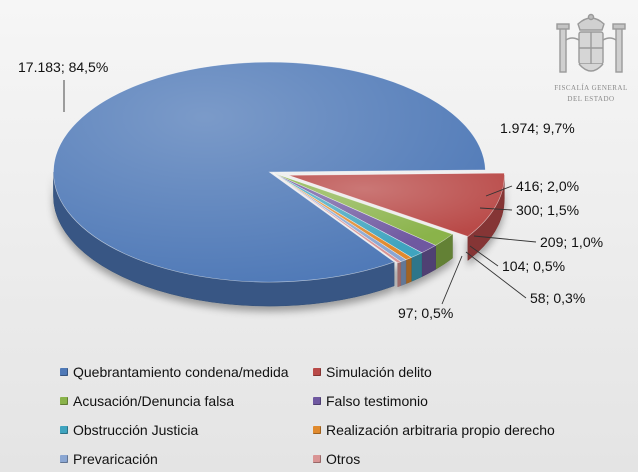 Image resolution: width=638 pixels, height=472 pixels. I want to click on legend-label-6: Prevaricación, so click(115, 459).